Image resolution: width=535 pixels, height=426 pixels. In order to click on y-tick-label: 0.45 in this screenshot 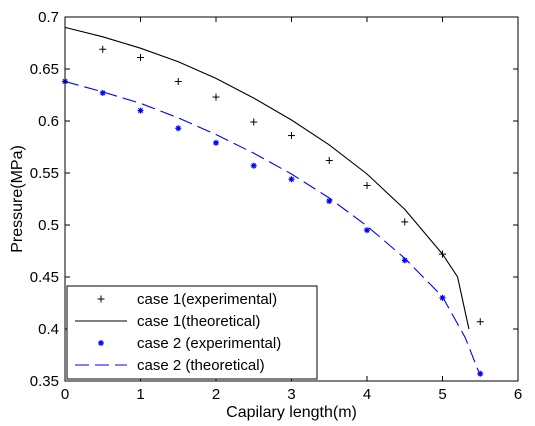, I will do `click(44, 277)`.